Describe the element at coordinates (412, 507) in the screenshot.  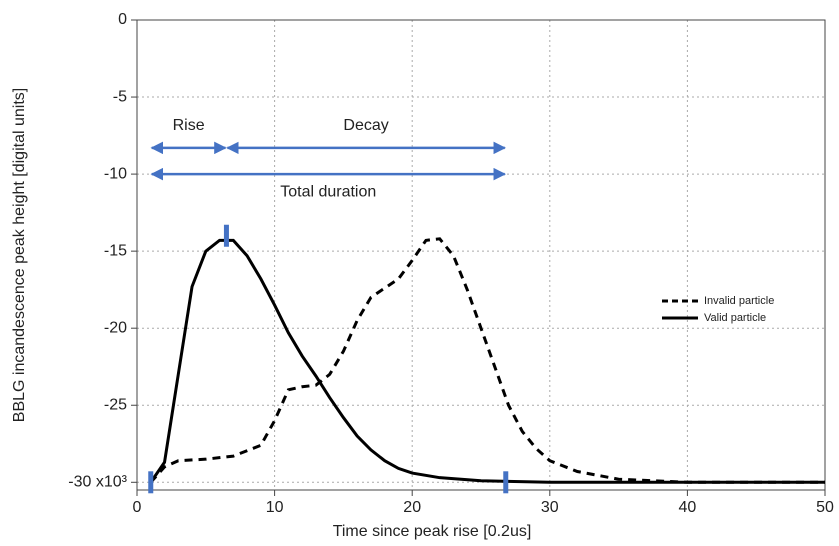
I see `x-tick-label: 20` at that location.